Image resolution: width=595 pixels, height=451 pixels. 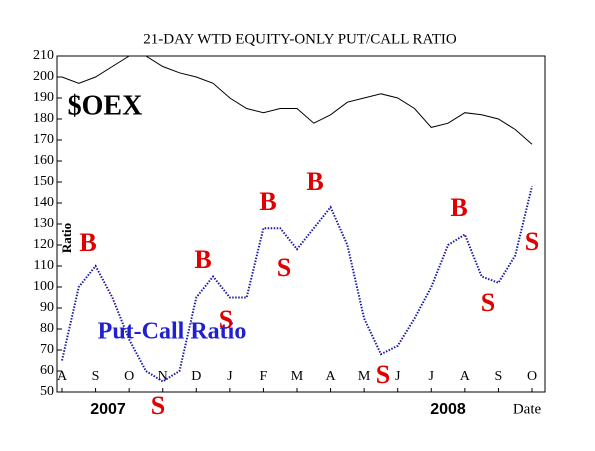 I want to click on chart-title: 21-DAY WTD EQUITY-ONLY PUT/CALL RATIO, so click(x=300, y=39).